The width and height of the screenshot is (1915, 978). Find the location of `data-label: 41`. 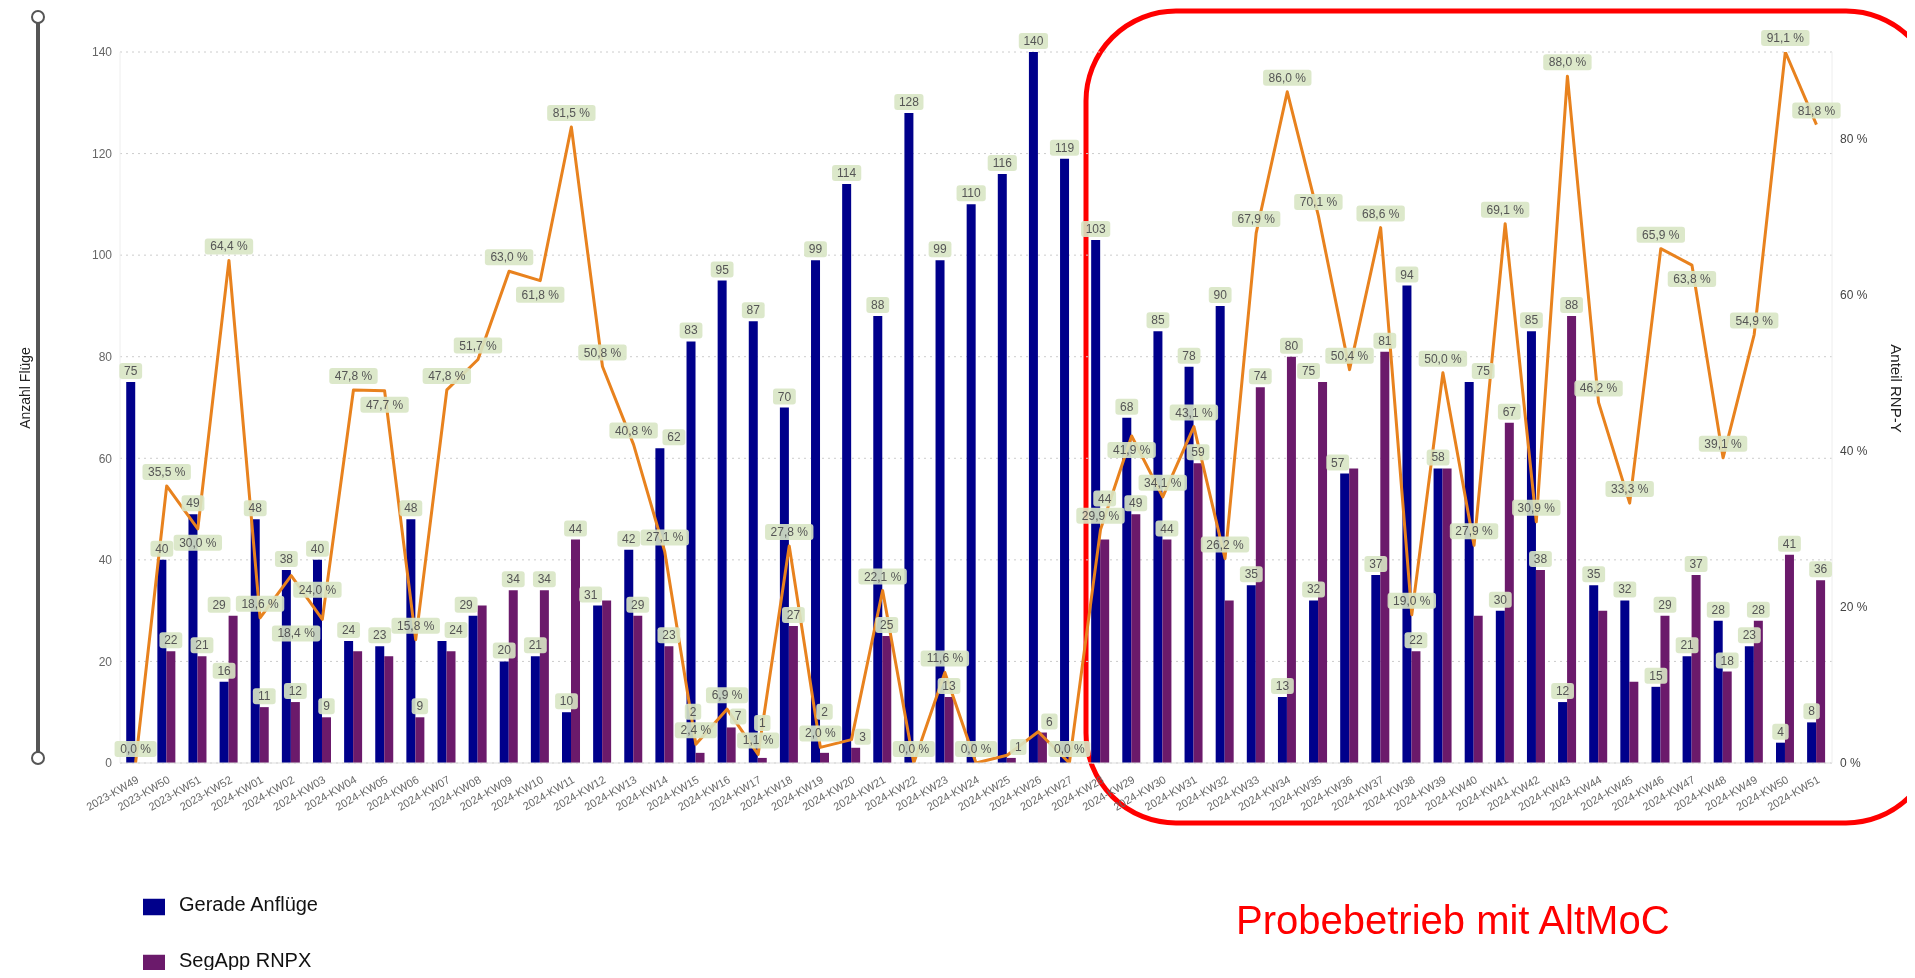

data-label: 41 is located at coordinates (1789, 543).